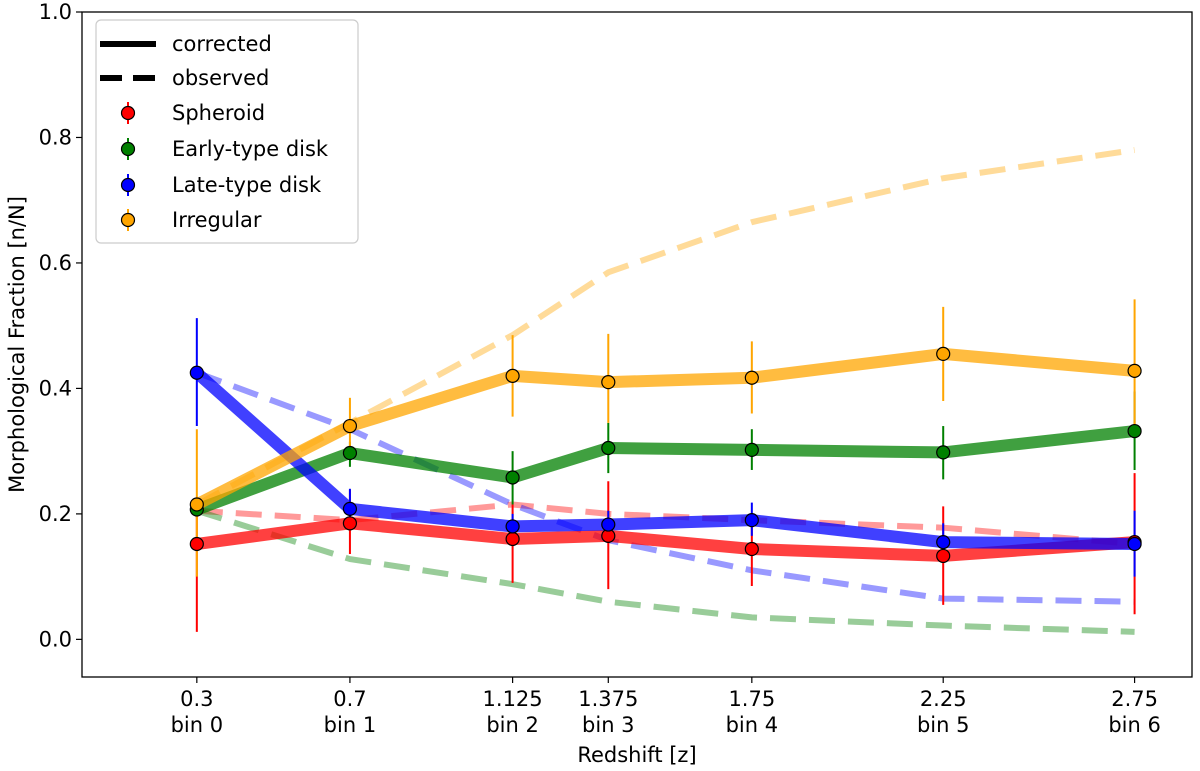  What do you see at coordinates (943, 725) in the screenshot?
I see `x-tick-bin-label: bin 5` at bounding box center [943, 725].